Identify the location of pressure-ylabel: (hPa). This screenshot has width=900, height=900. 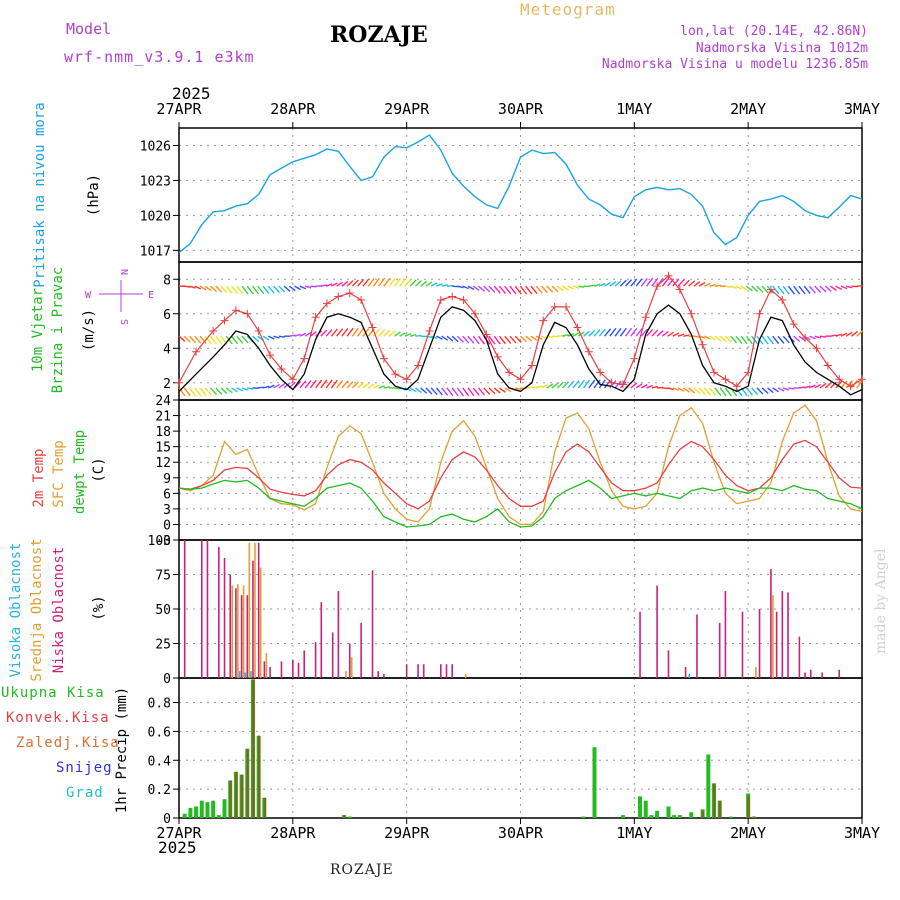
(94, 195).